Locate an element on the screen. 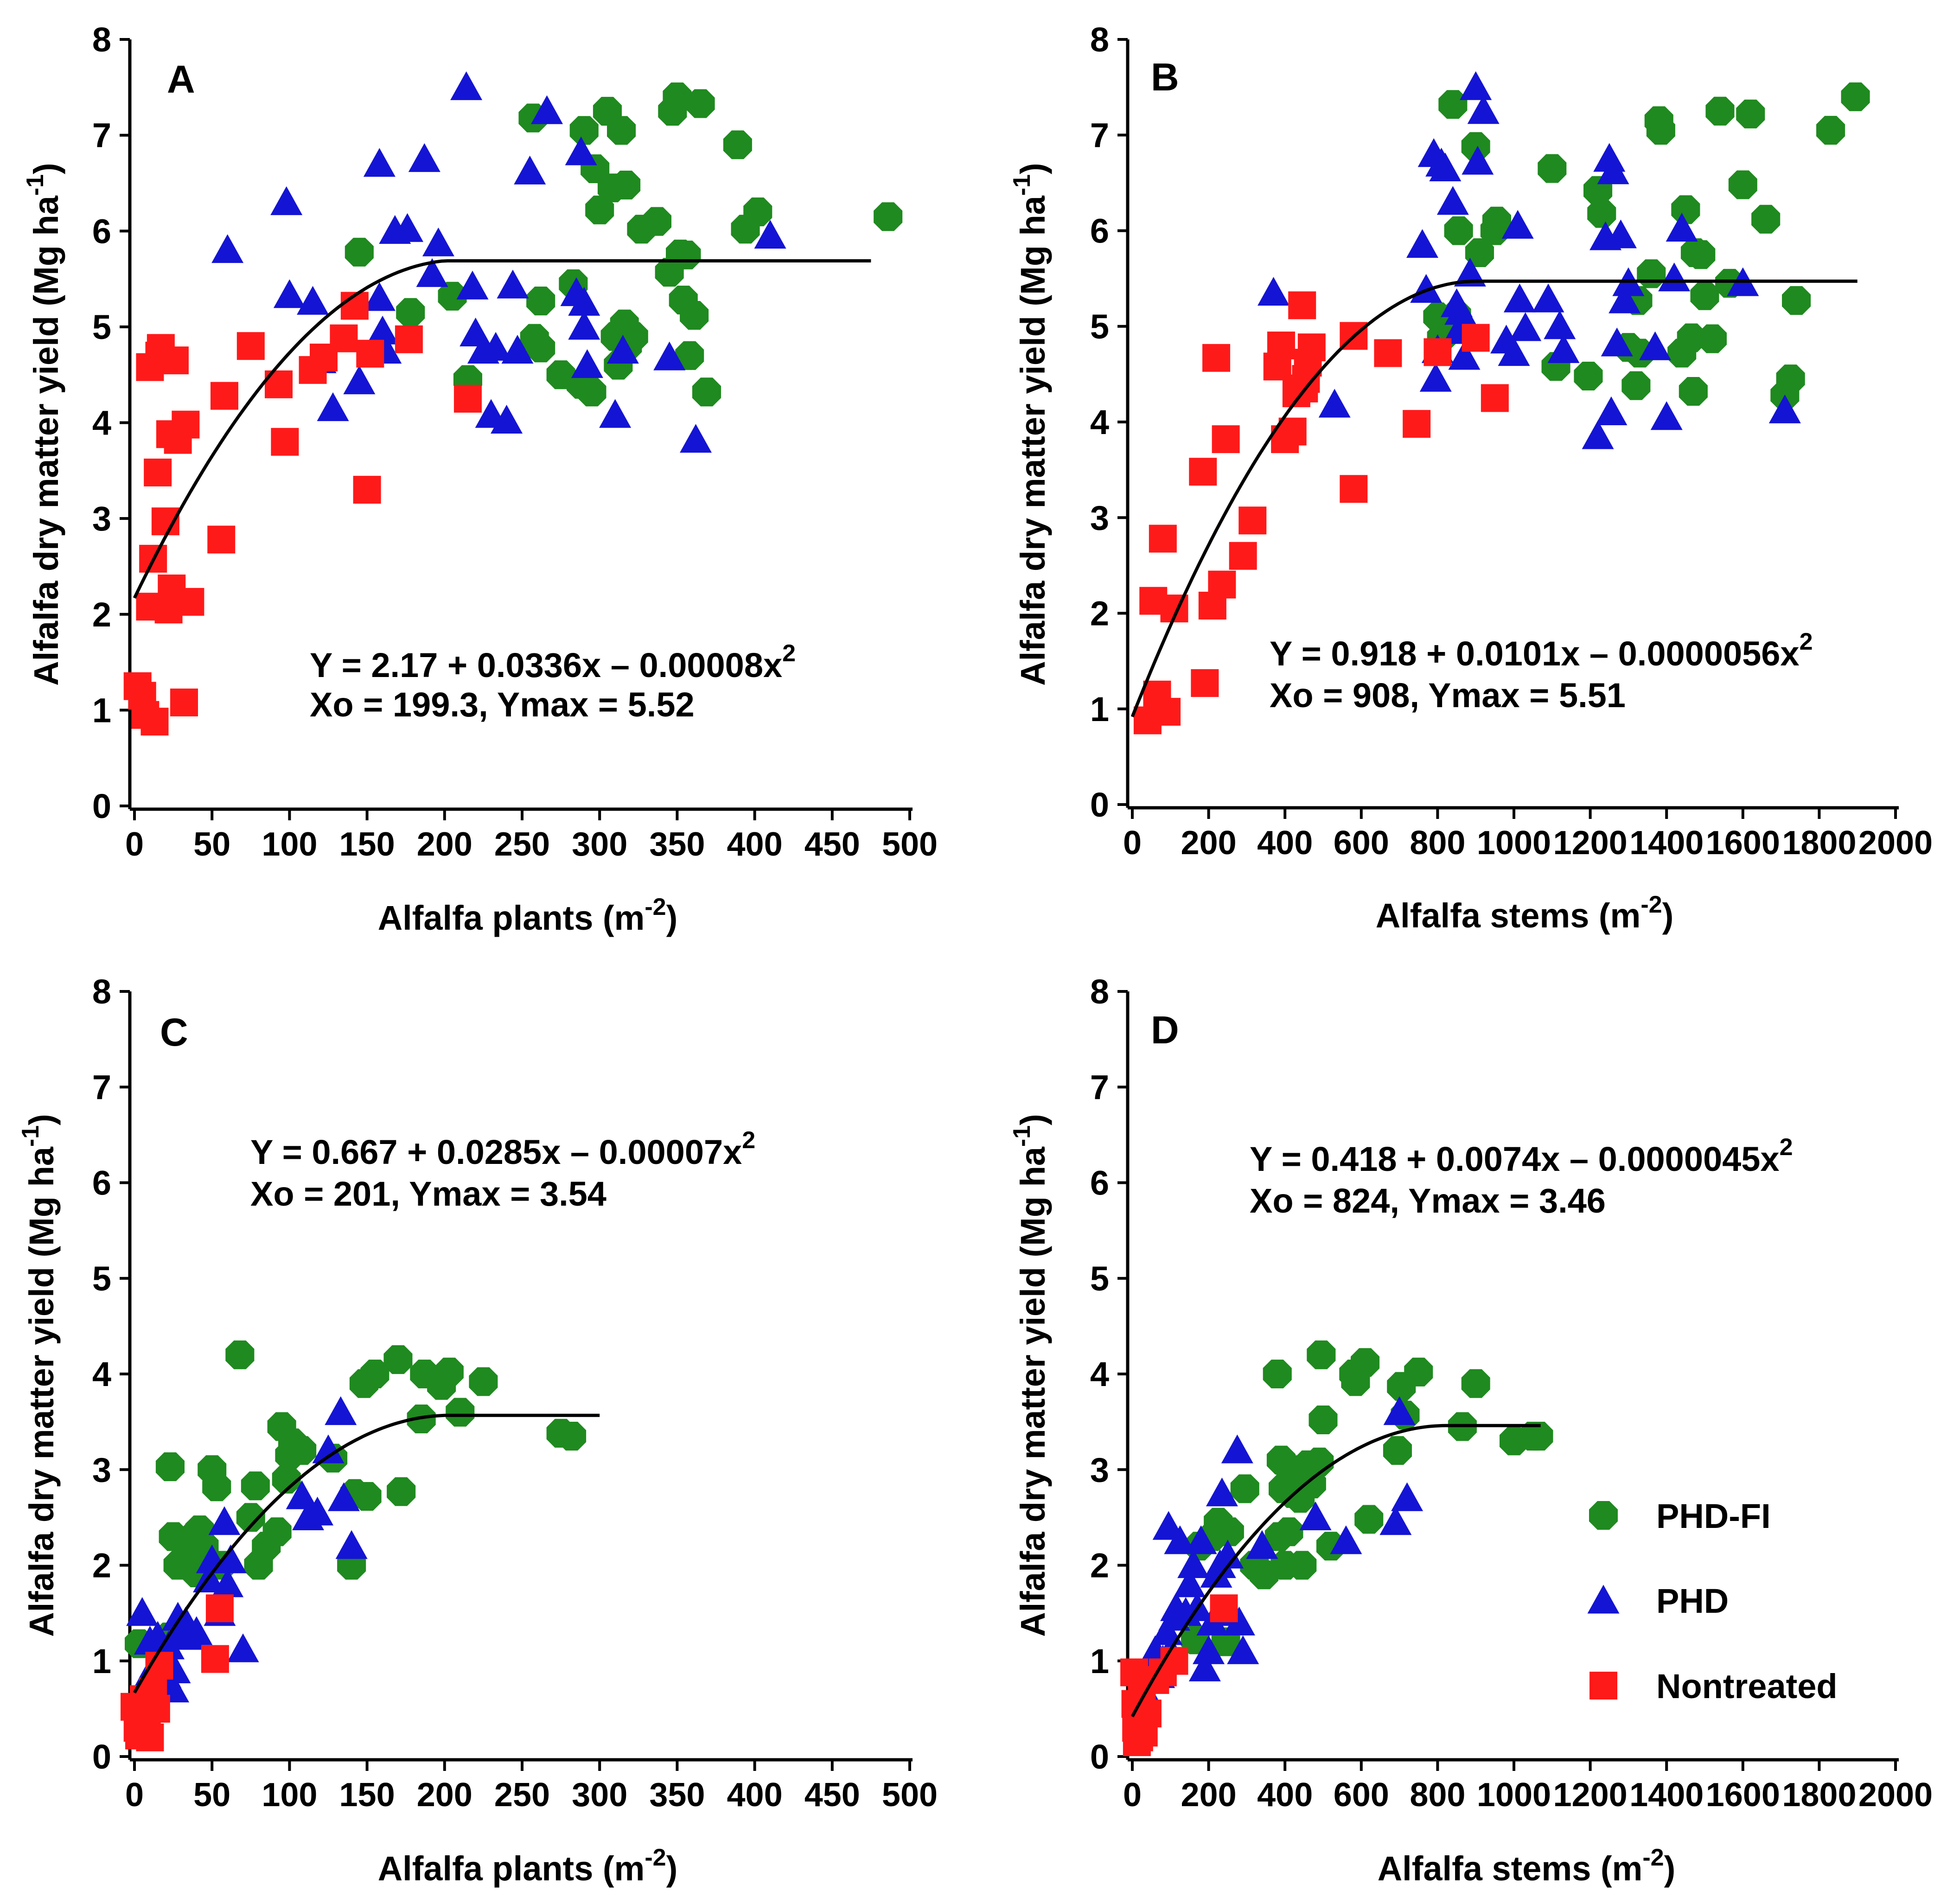  x-tick-label: 1000 is located at coordinates (1514, 843).